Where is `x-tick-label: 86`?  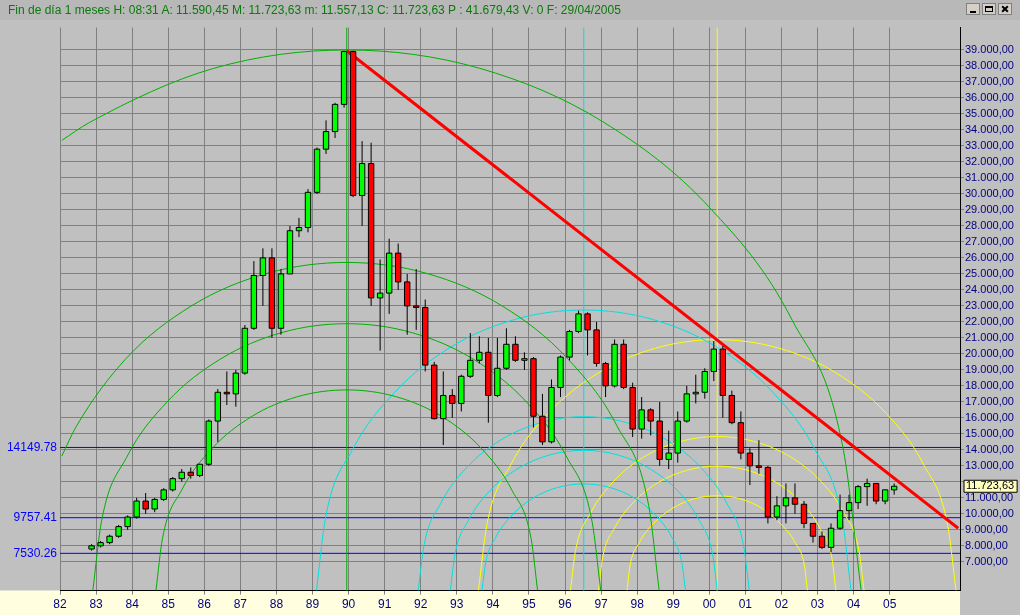
x-tick-label: 86 is located at coordinates (204, 604).